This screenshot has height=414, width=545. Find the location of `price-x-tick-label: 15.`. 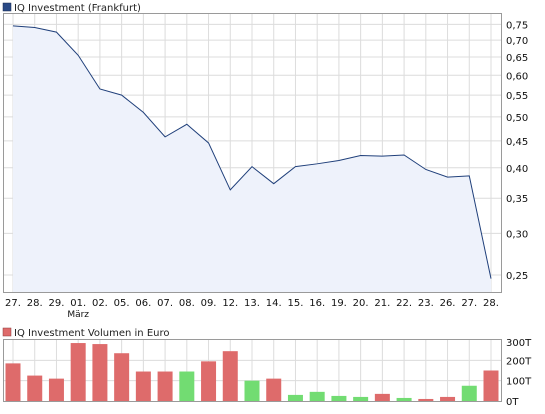

price-x-tick-label: 15. is located at coordinates (296, 303).